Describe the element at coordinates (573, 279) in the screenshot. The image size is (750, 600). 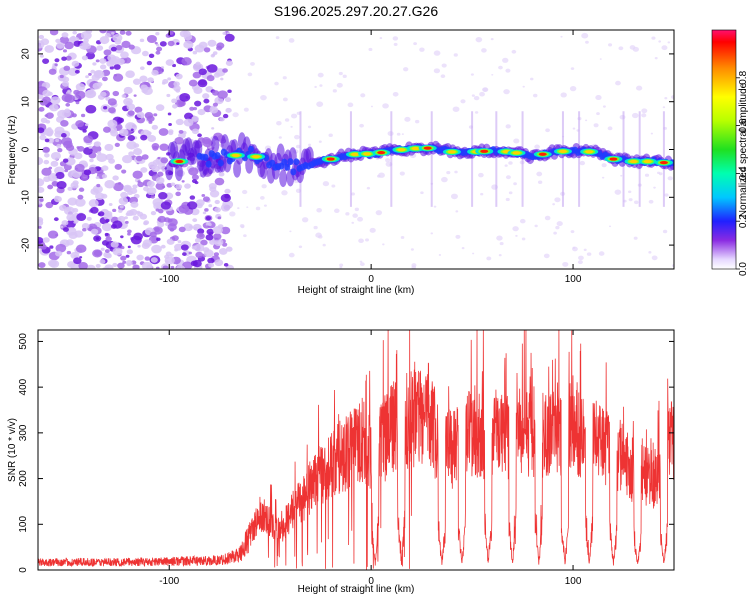
I see `spectrogram-xtick-label: 100` at that location.